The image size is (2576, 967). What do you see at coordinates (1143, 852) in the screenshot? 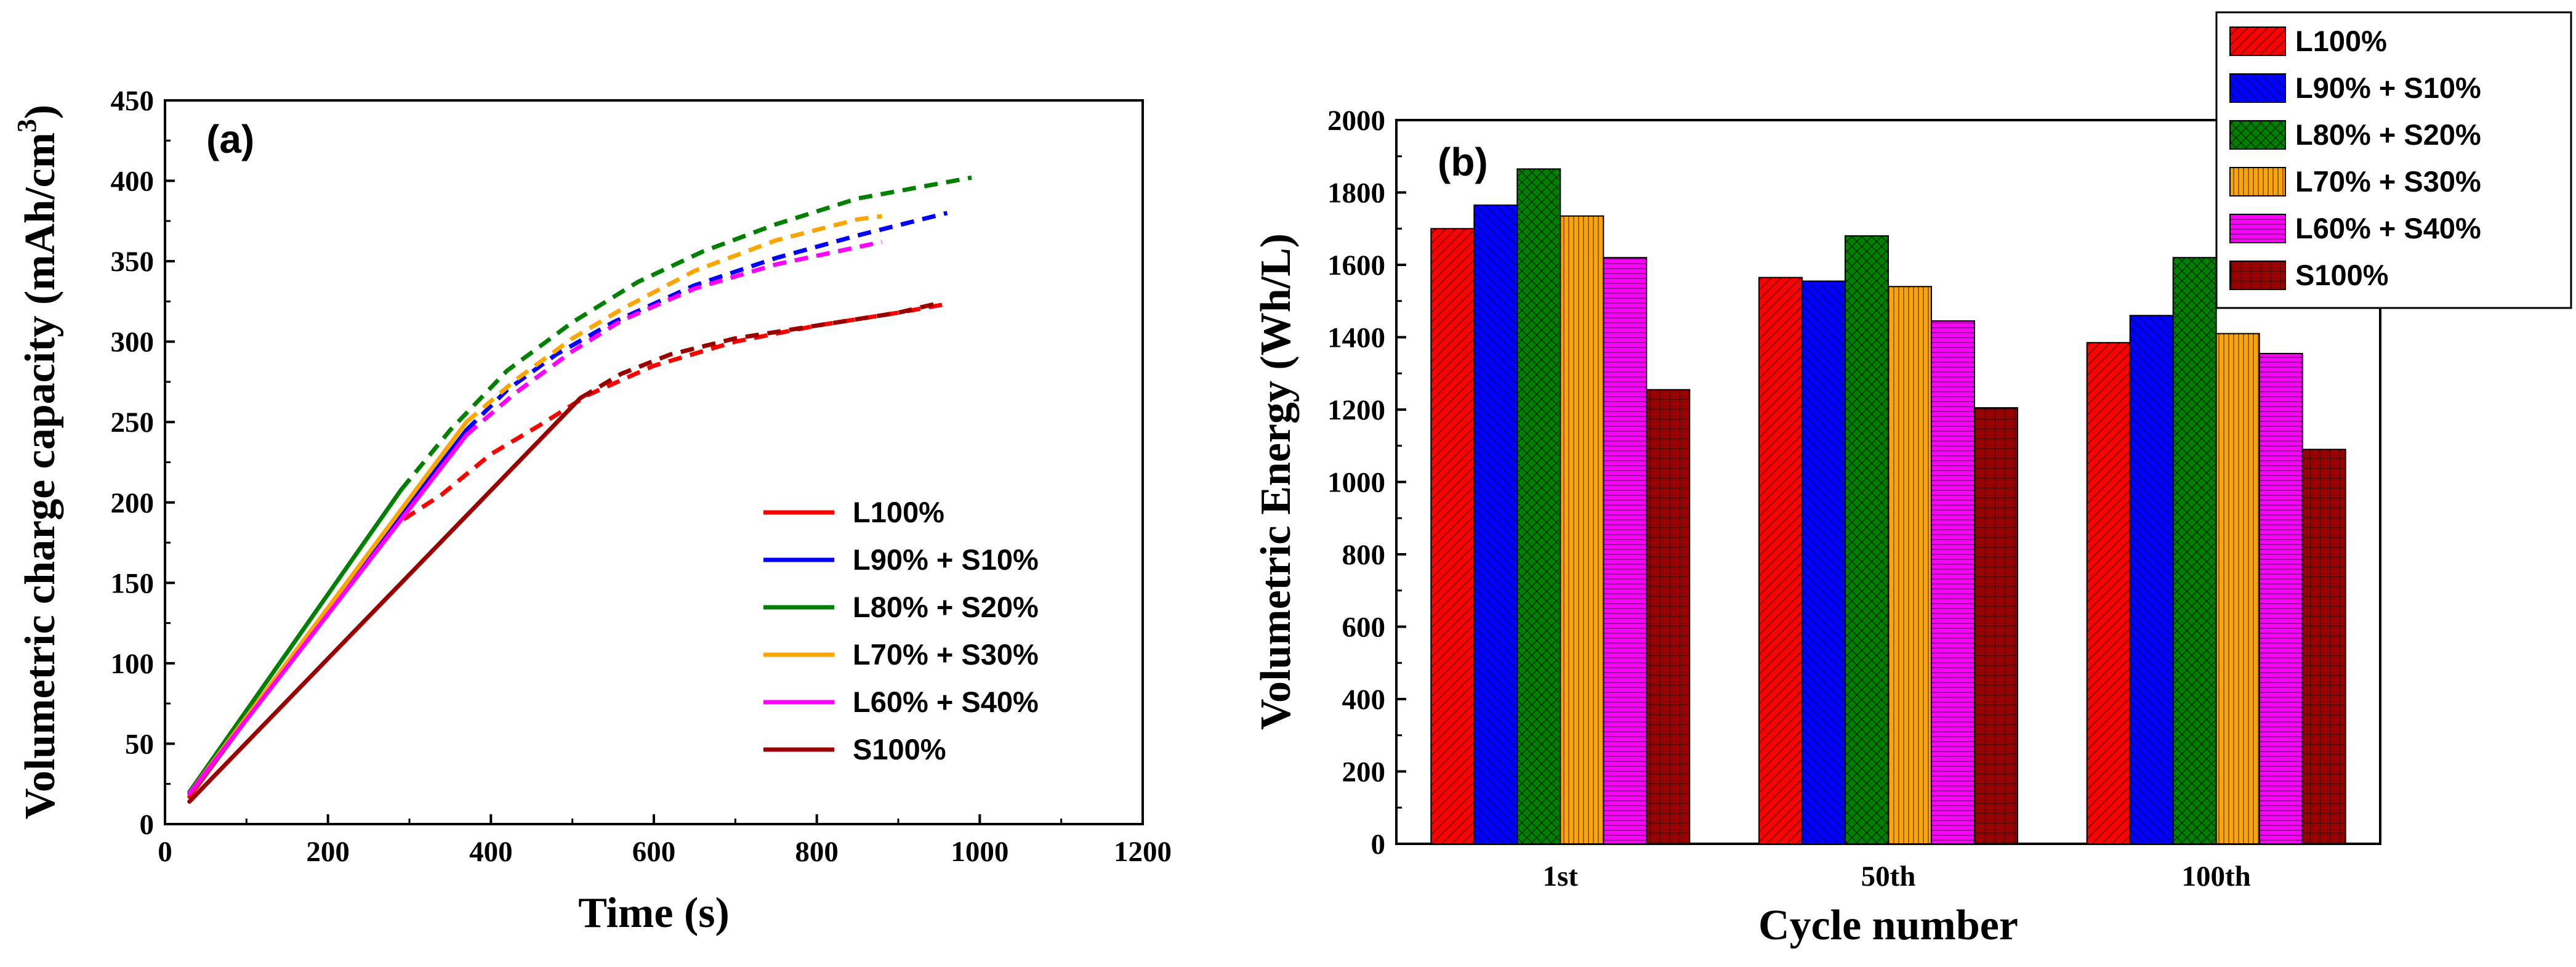
I see `x-tick-label: 1200` at bounding box center [1143, 852].